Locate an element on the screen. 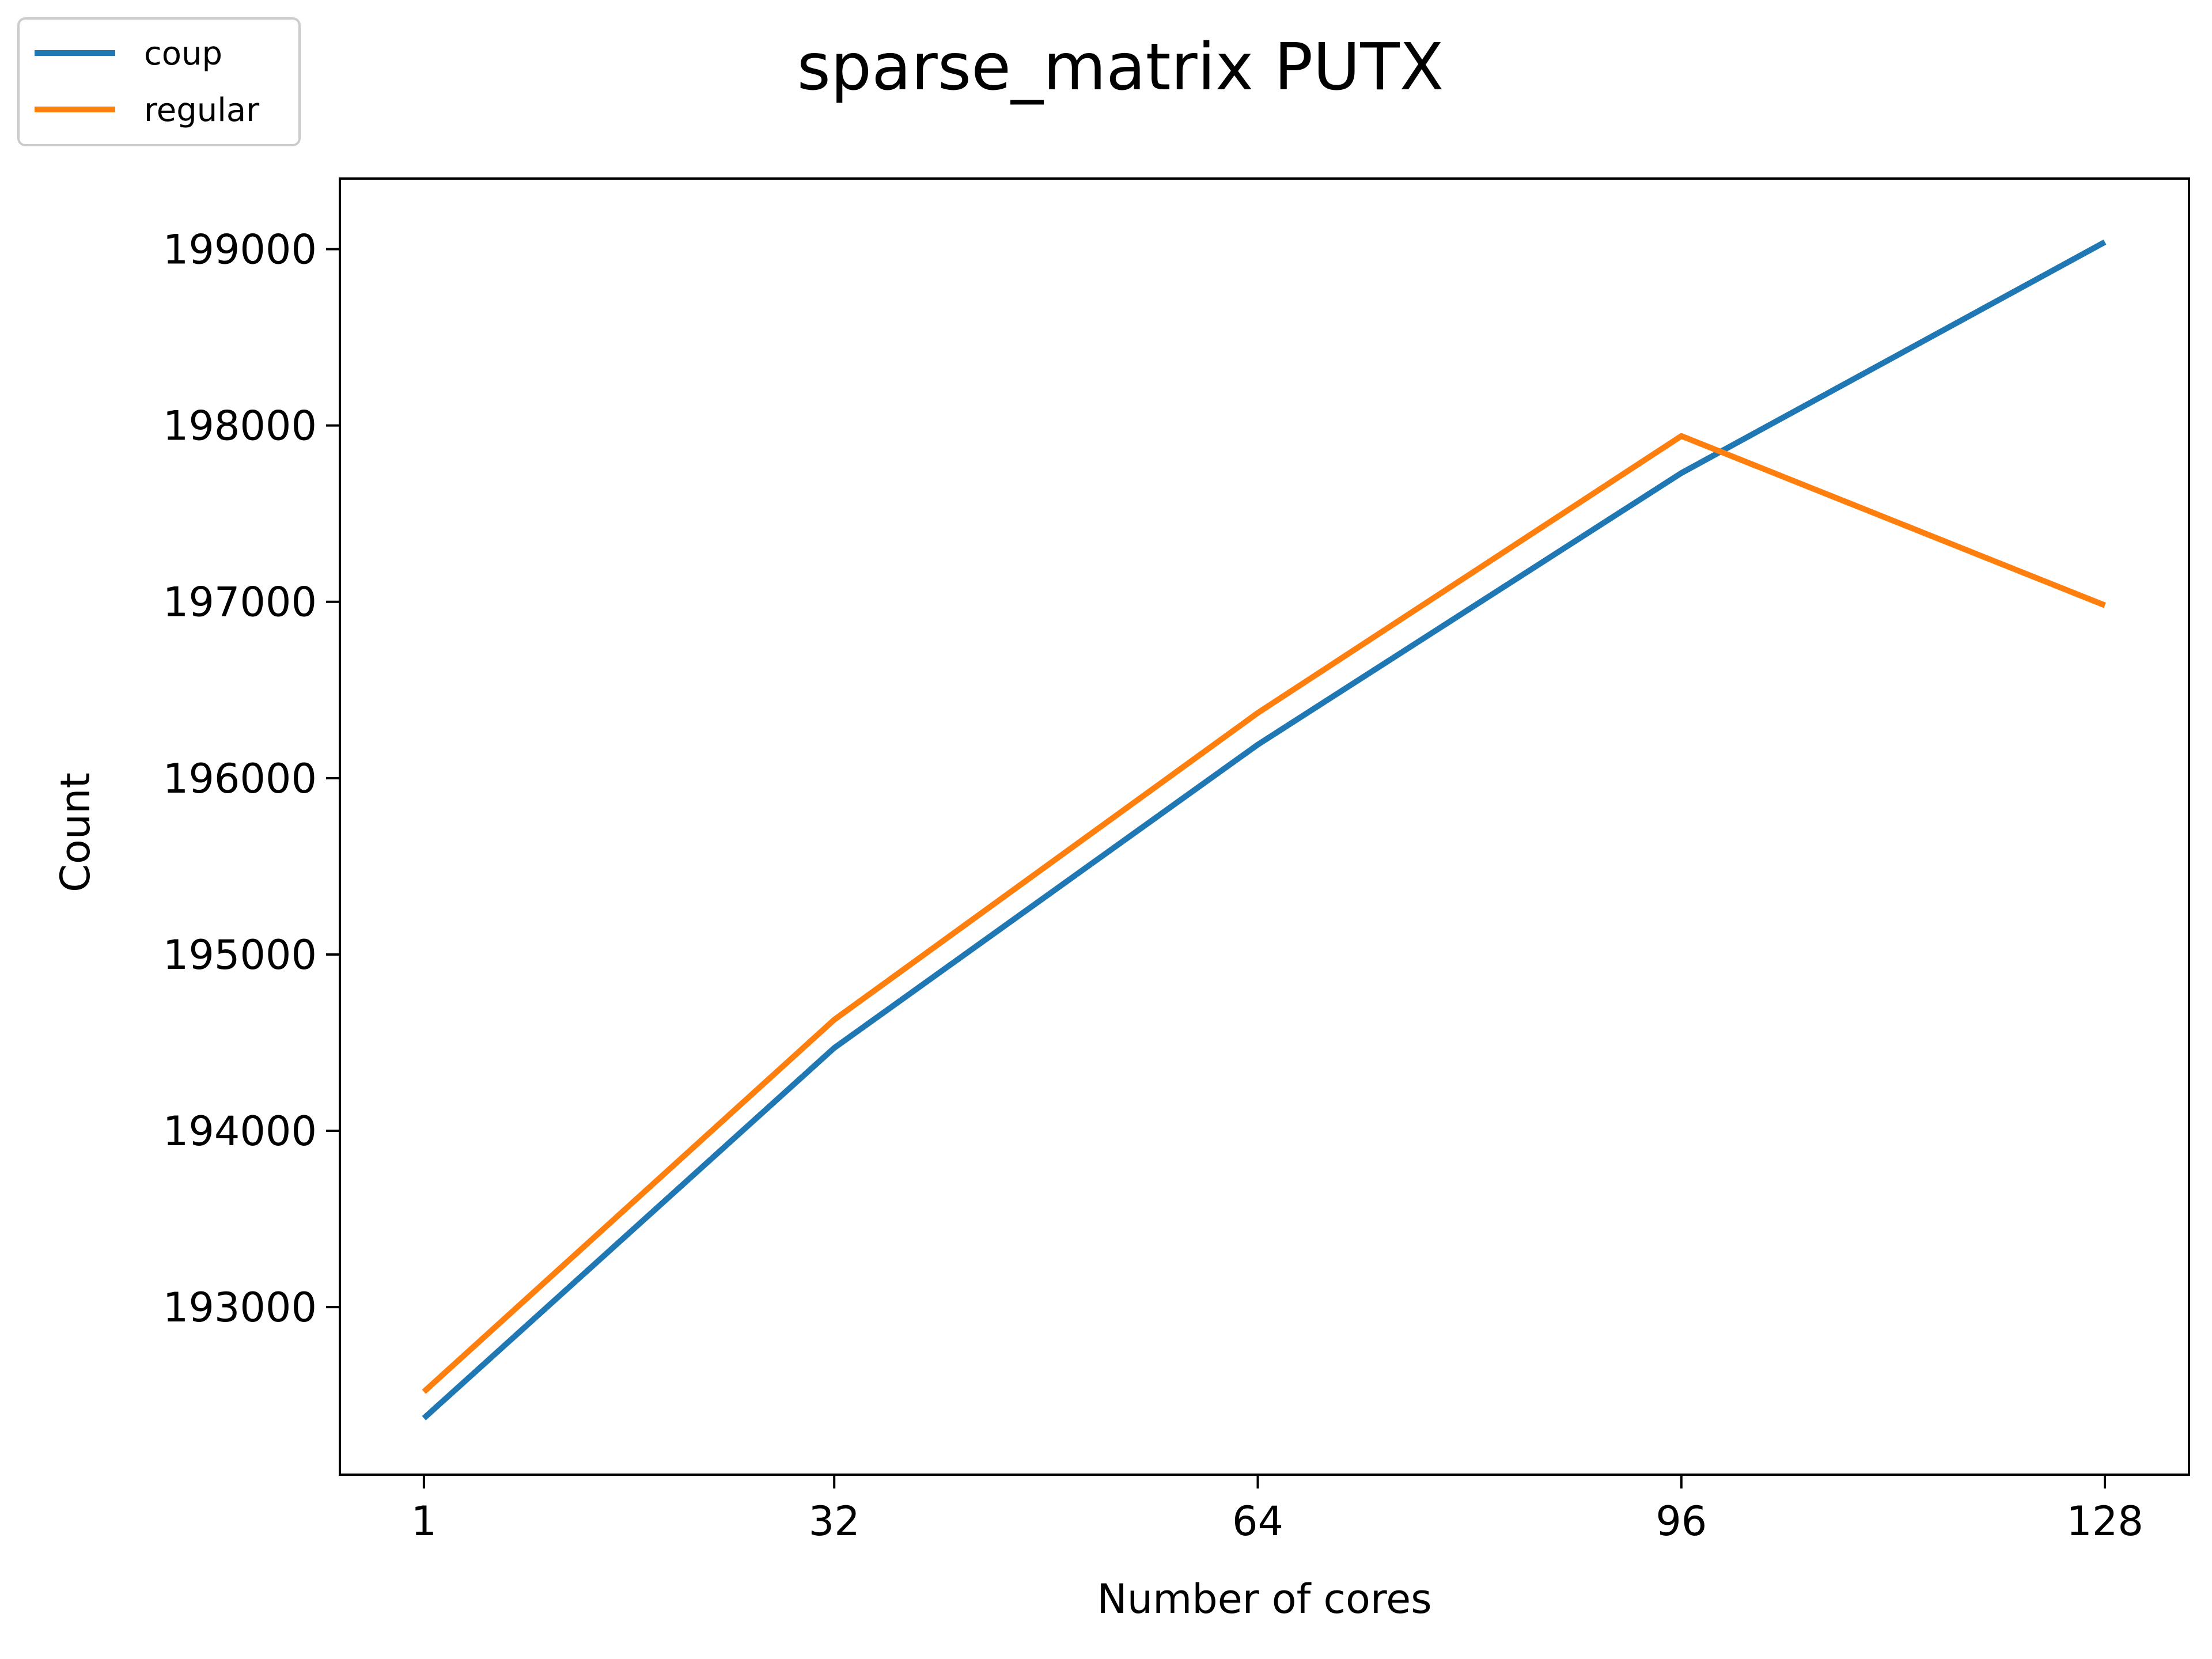 The image size is (2212, 1659). x-tick-label: 128 is located at coordinates (2104, 1521).